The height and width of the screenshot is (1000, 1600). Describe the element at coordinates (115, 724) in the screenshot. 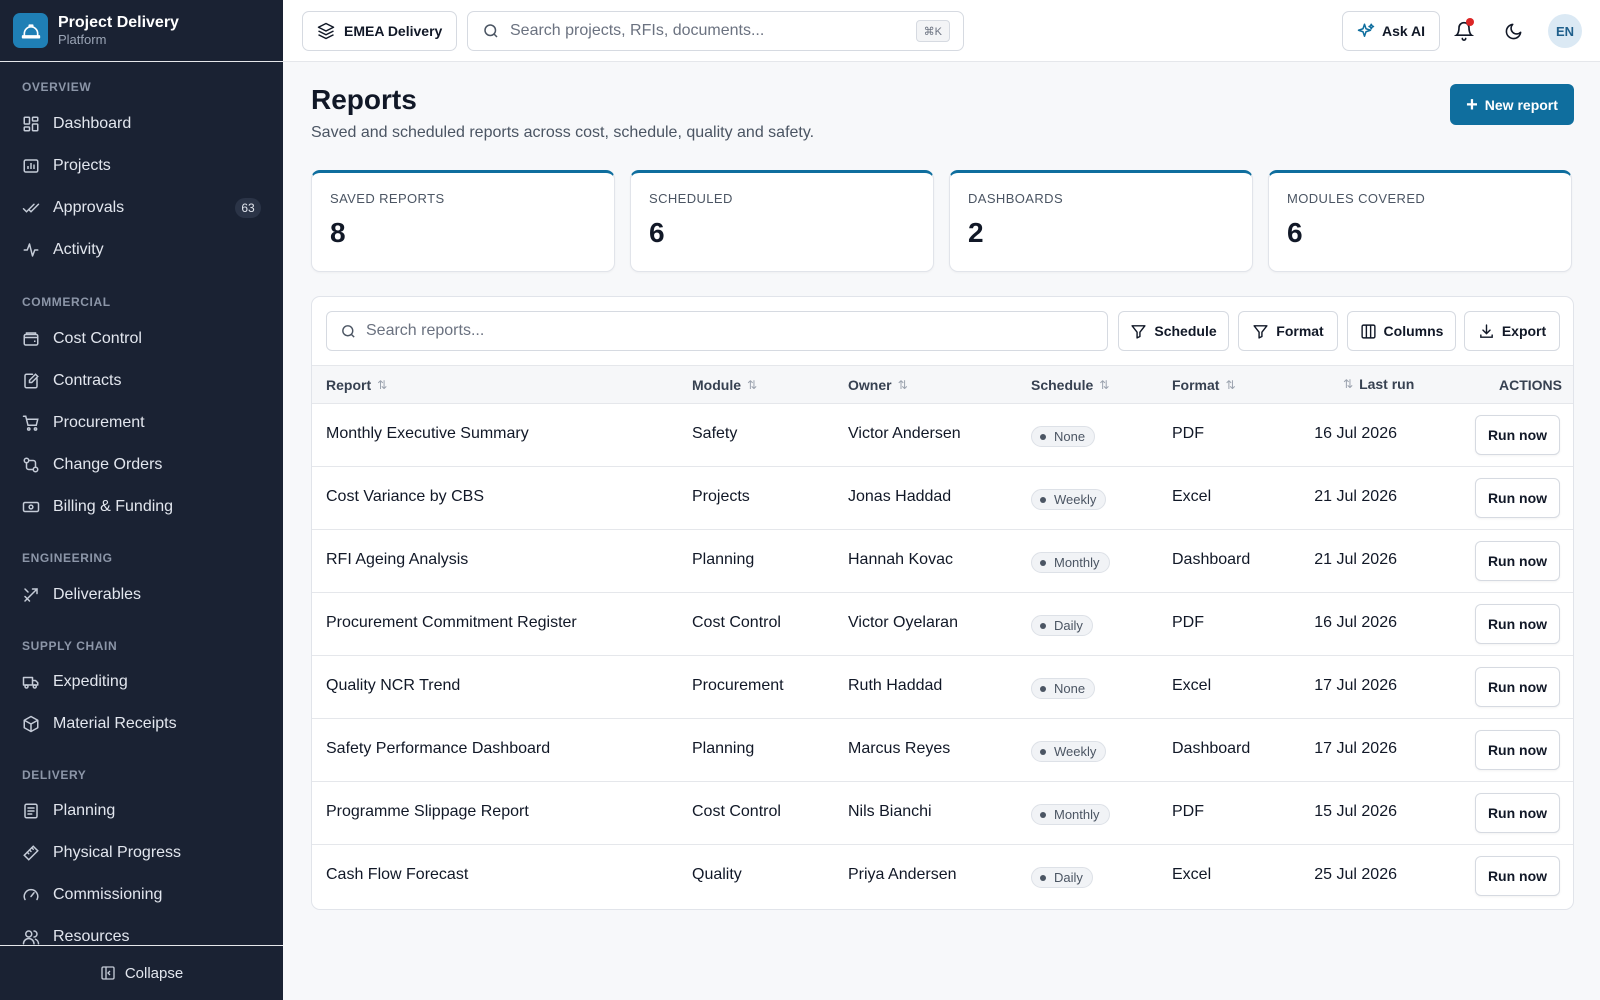

I see `sidebar-item-label: Material Receipts` at that location.